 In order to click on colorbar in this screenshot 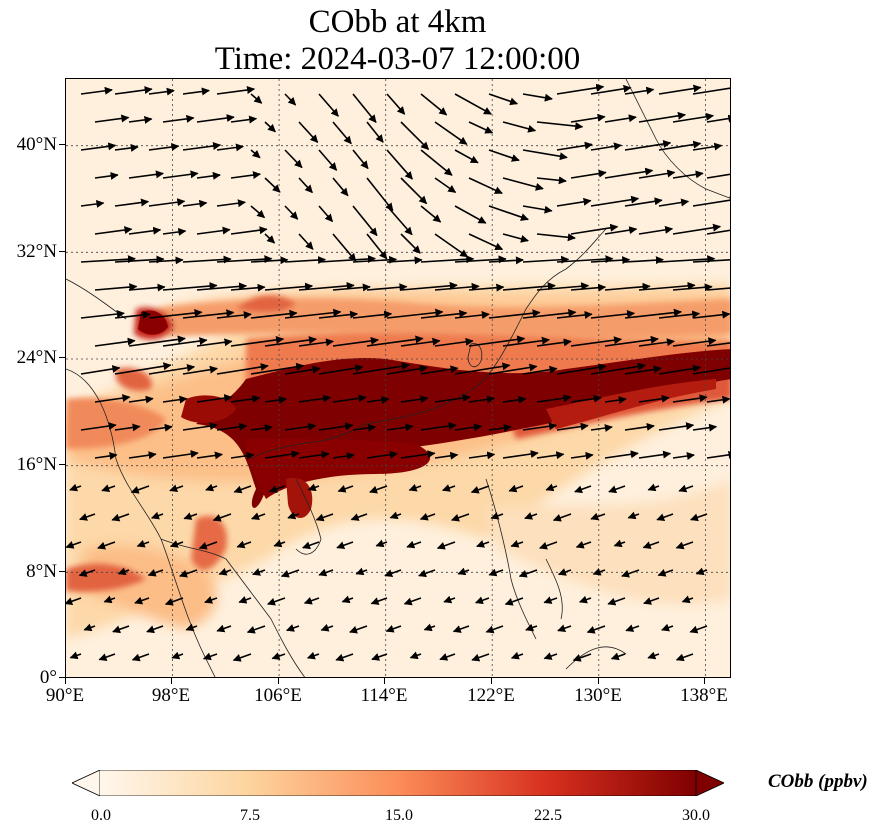, I will do `click(398, 783)`.